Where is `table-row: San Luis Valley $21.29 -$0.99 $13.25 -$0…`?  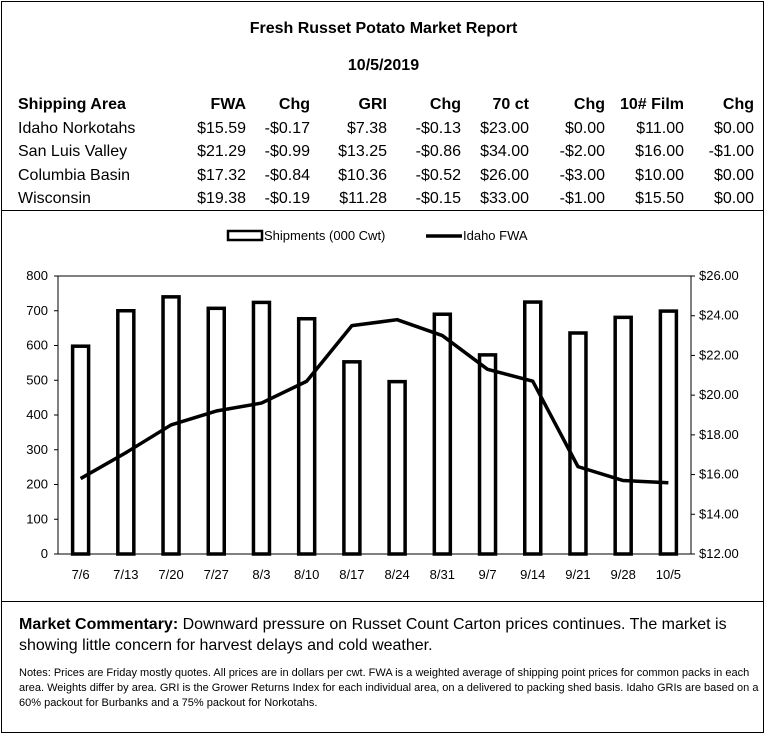
table-row: San Luis Valley $21.29 -$0.99 $13.25 -$0… is located at coordinates (386, 152).